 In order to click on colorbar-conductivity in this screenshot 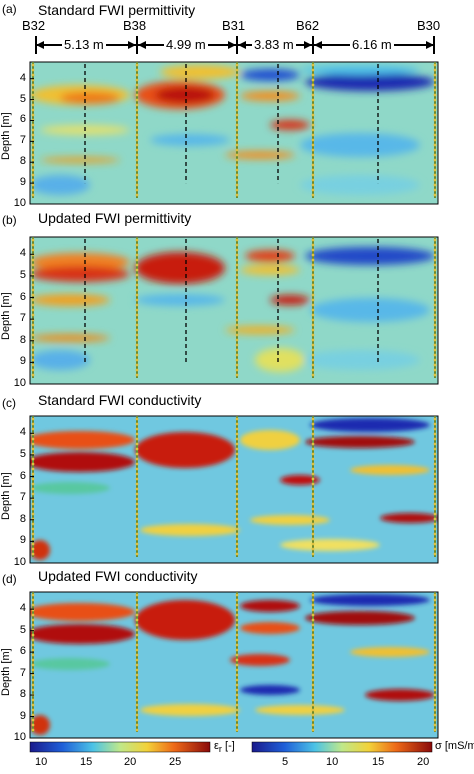, I will do `click(342, 747)`.